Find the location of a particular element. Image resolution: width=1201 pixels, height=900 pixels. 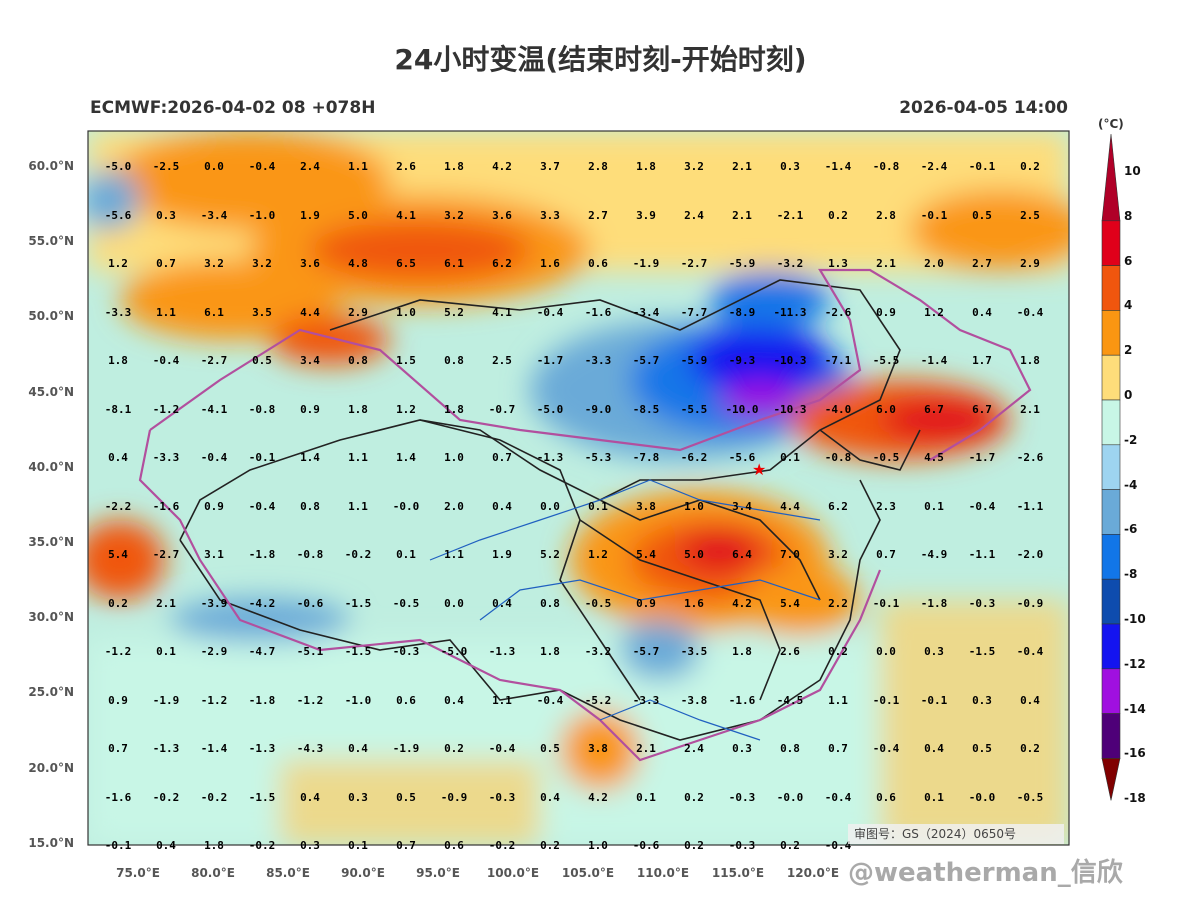

grid-value: -5.6 is located at coordinates (118, 215).